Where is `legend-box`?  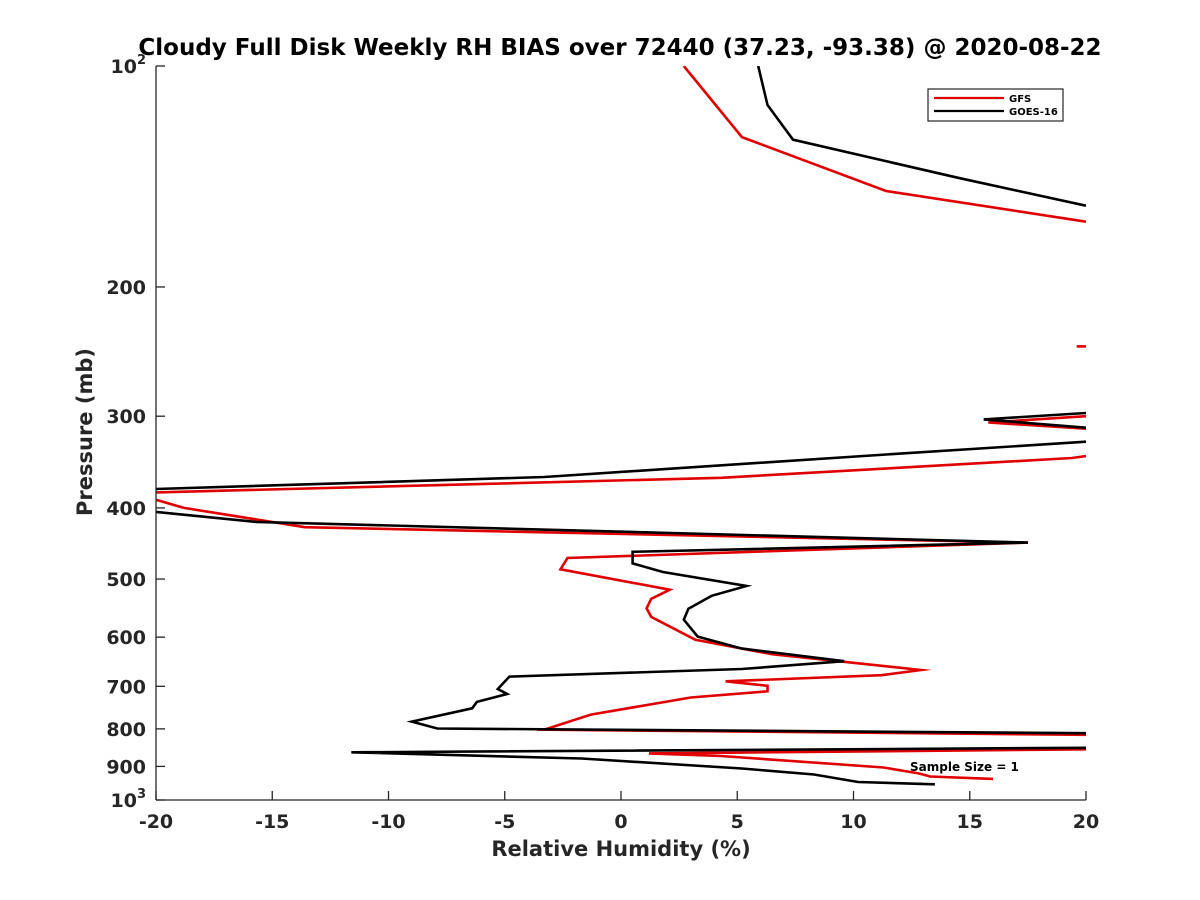 legend-box is located at coordinates (995, 105).